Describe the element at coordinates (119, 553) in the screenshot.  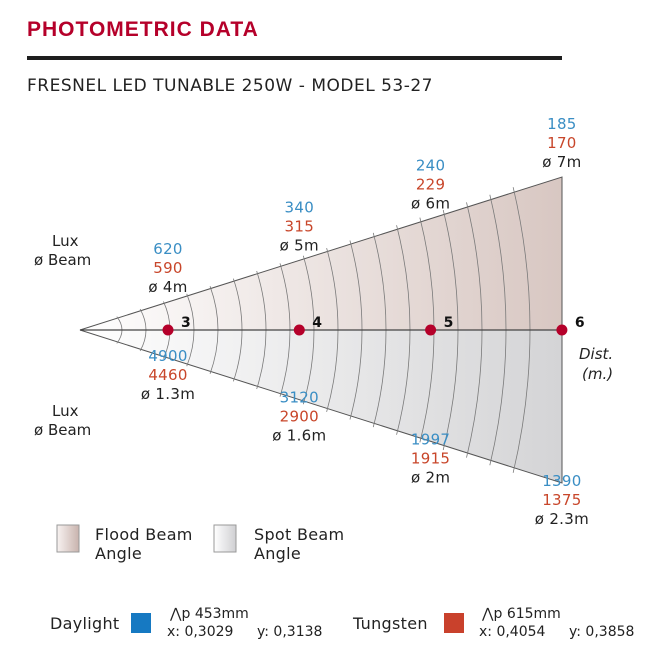
I see `flood-legend-line2: Angle` at that location.